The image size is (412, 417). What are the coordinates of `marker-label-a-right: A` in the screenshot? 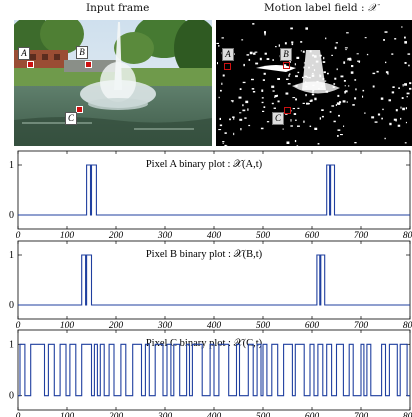 It's located at (228, 54).